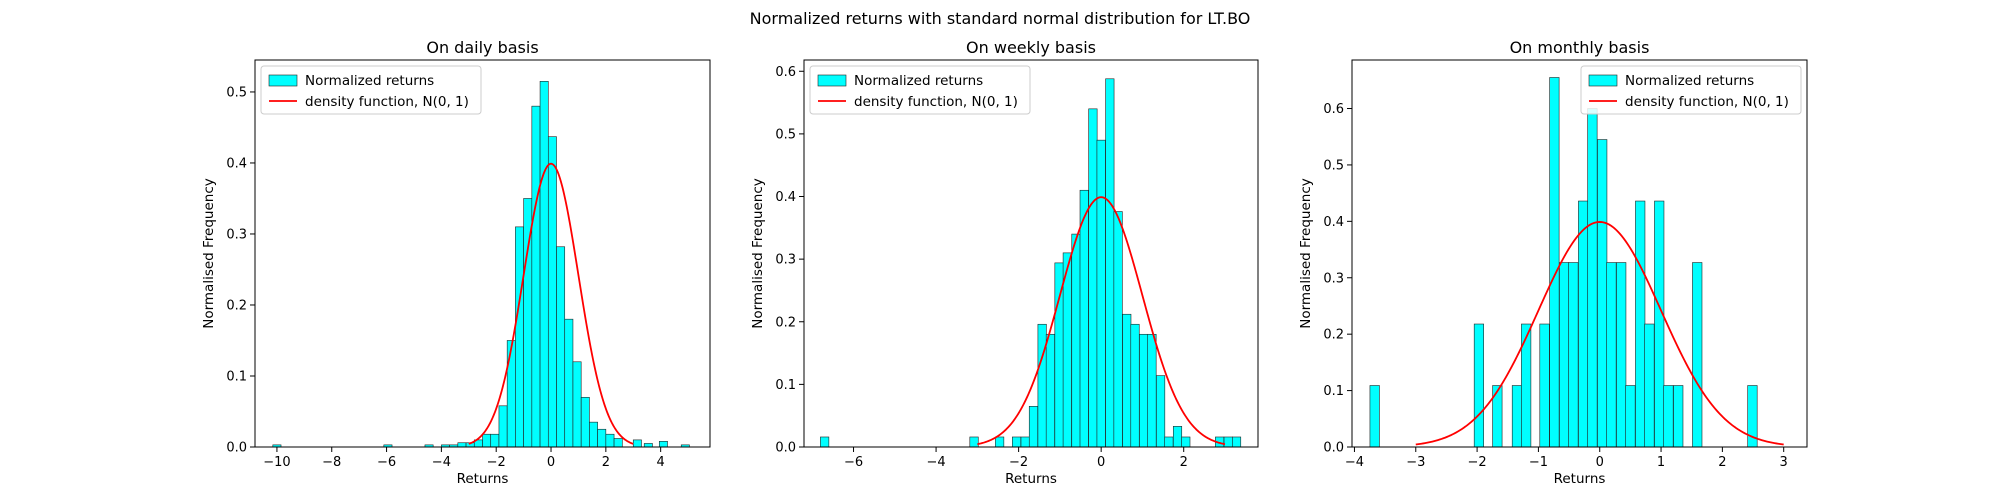 This screenshot has width=2000, height=500. Describe the element at coordinates (1101, 462) in the screenshot. I see `x-tick-label: 0` at that location.